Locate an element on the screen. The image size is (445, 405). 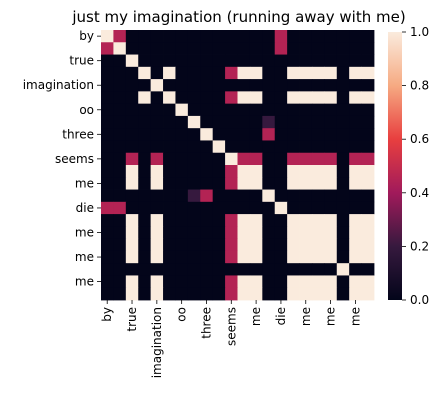
colorbar-ticks: 0.0 0.2 0.4 0.6 0.8 1.0 is located at coordinates (415, 166).